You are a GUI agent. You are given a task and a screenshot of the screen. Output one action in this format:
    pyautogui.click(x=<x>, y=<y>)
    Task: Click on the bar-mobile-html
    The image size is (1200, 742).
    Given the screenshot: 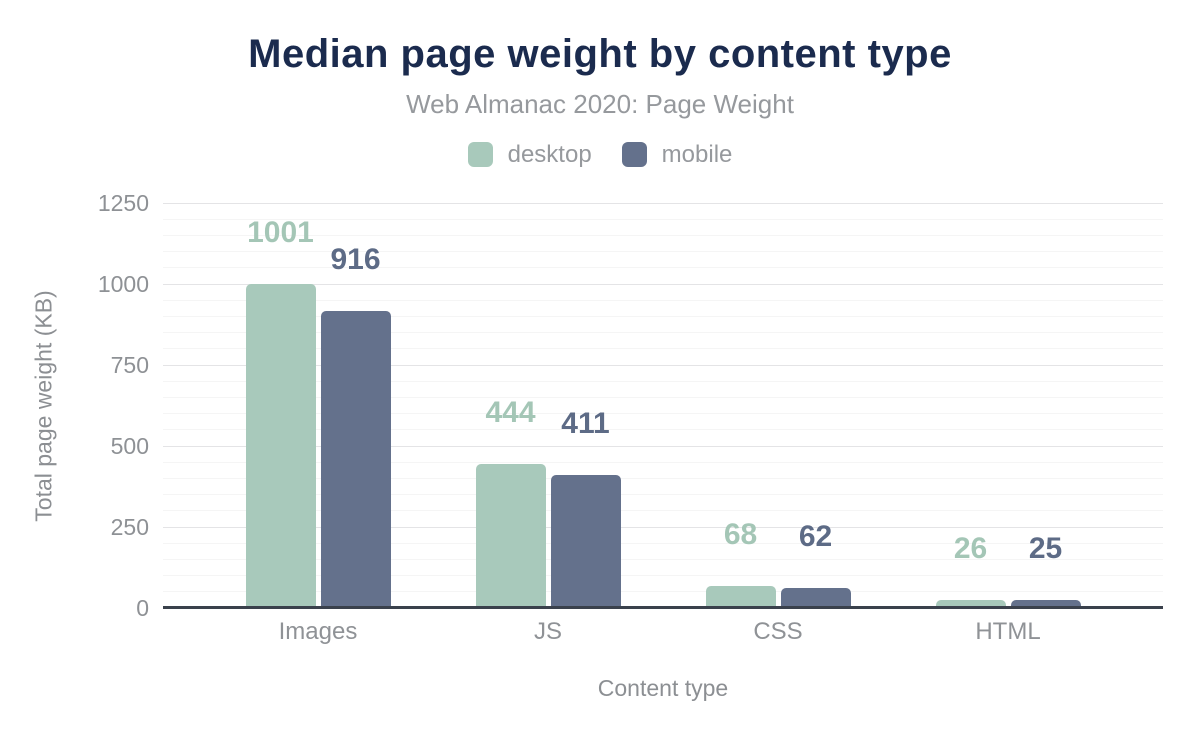 What is the action you would take?
    pyautogui.click(x=1045, y=603)
    